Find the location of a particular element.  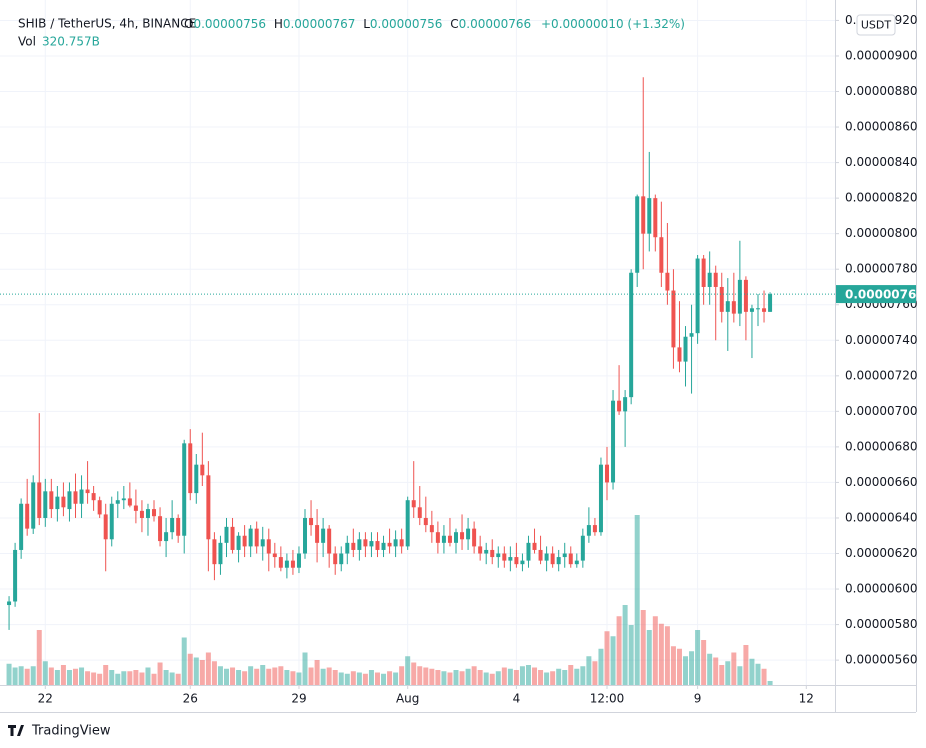

brand: TradingView is located at coordinates (71, 731).